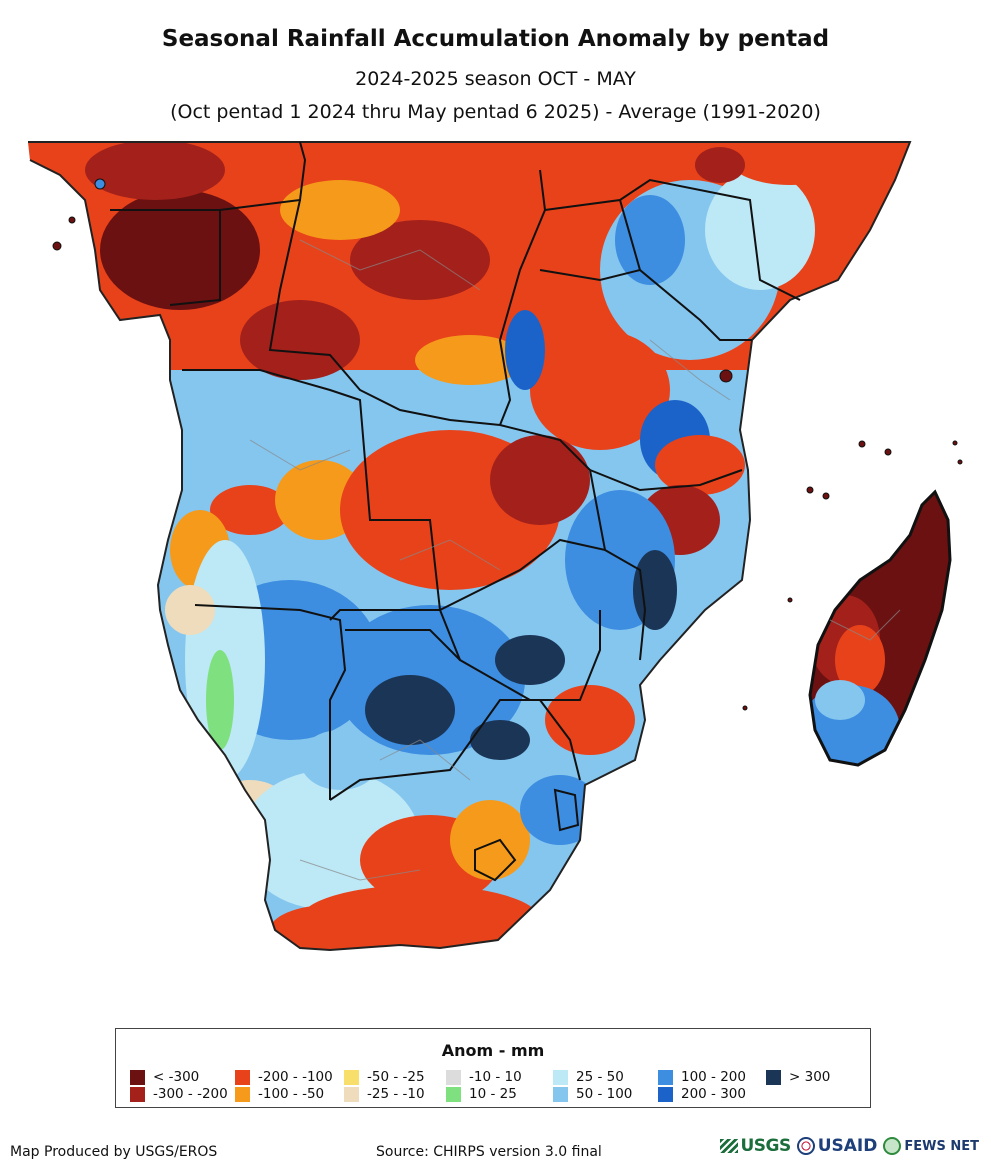  What do you see at coordinates (713, 1077) in the screenshot?
I see `legend-label: 100 - 200` at bounding box center [713, 1077].